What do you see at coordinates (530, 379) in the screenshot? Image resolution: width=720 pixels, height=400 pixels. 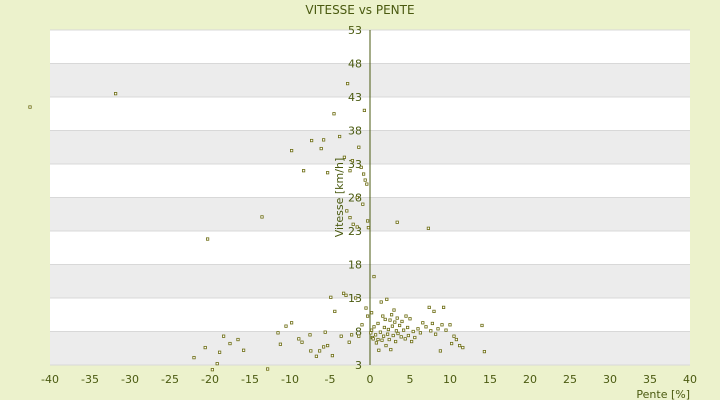 I see `x-tick-label: 20` at bounding box center [530, 379].